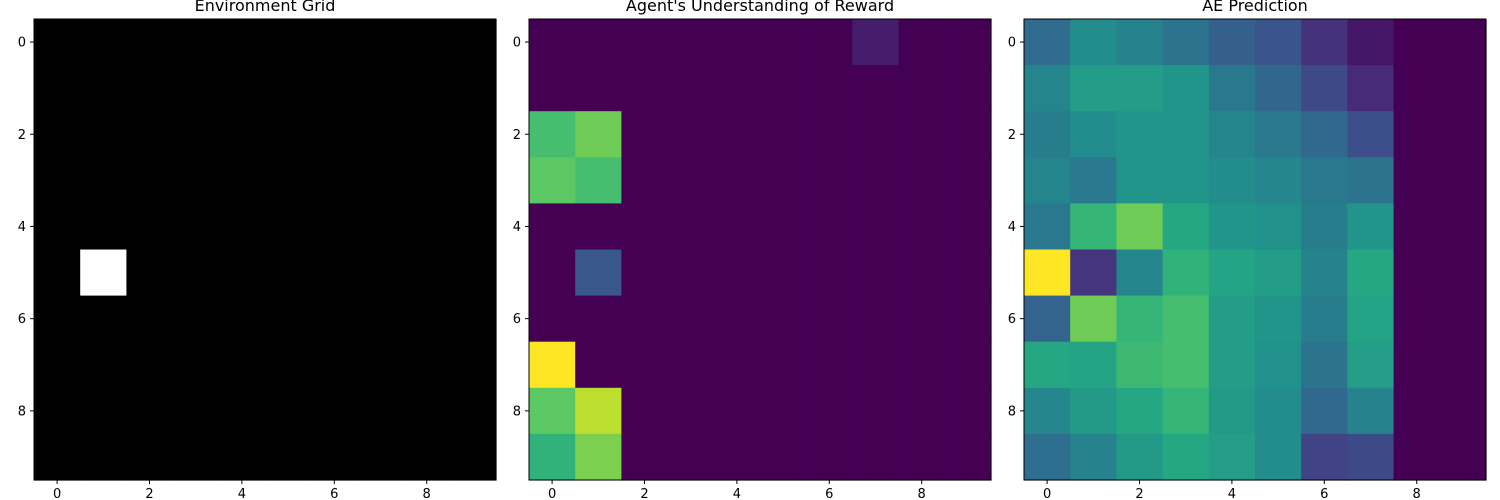  Describe the element at coordinates (427, 493) in the screenshot. I see `x-tick-label: 8` at that location.